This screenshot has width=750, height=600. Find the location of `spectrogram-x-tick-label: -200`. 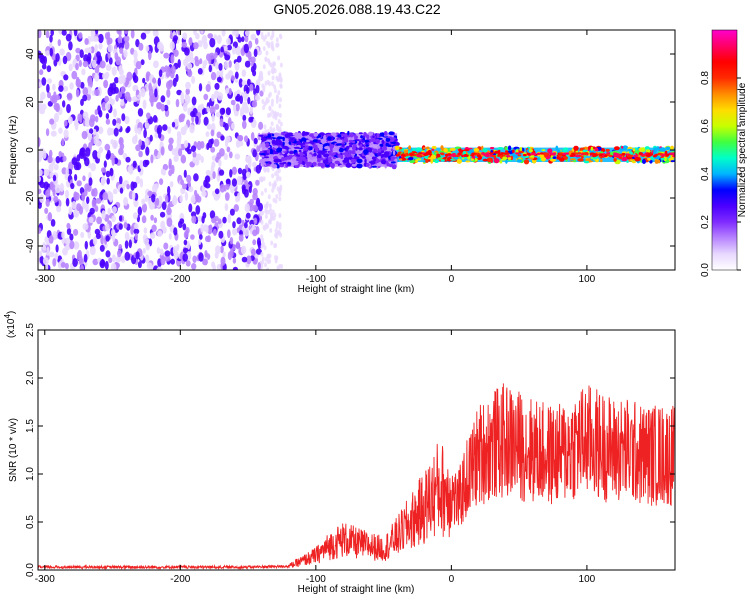

spectrogram-x-tick-label: -200 is located at coordinates (180, 279).